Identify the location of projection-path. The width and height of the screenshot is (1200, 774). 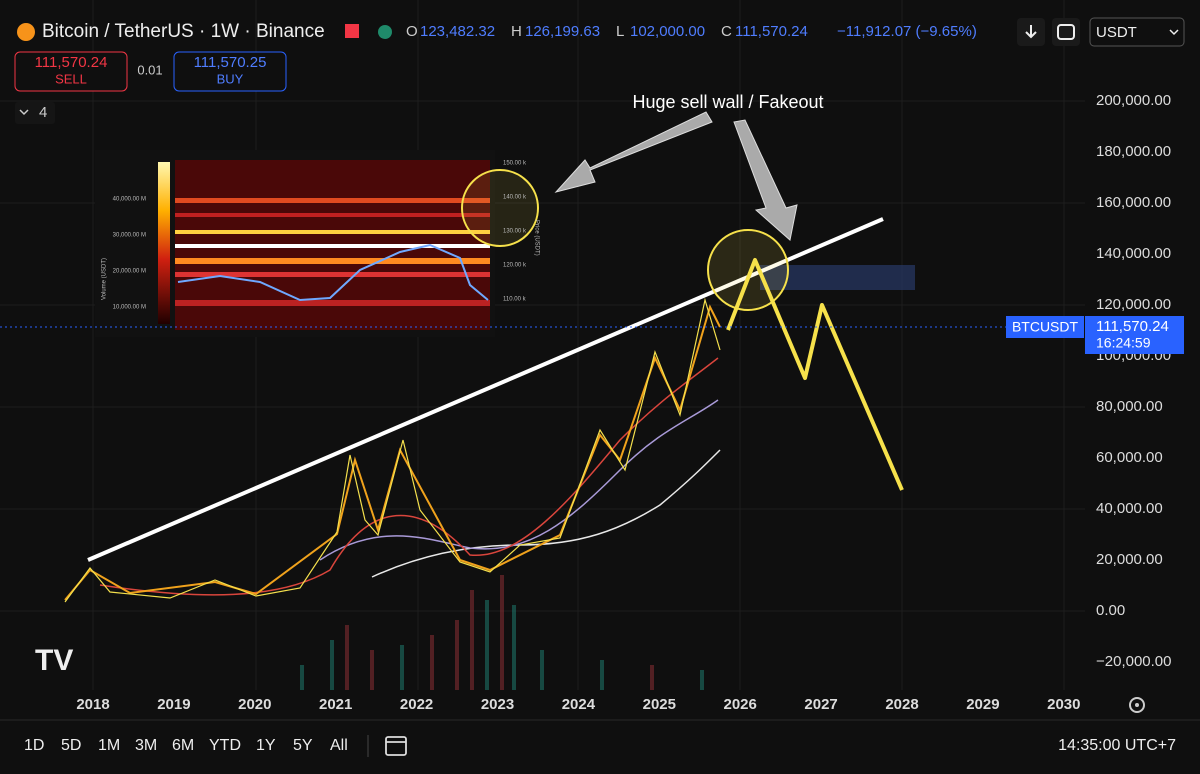
(815, 374).